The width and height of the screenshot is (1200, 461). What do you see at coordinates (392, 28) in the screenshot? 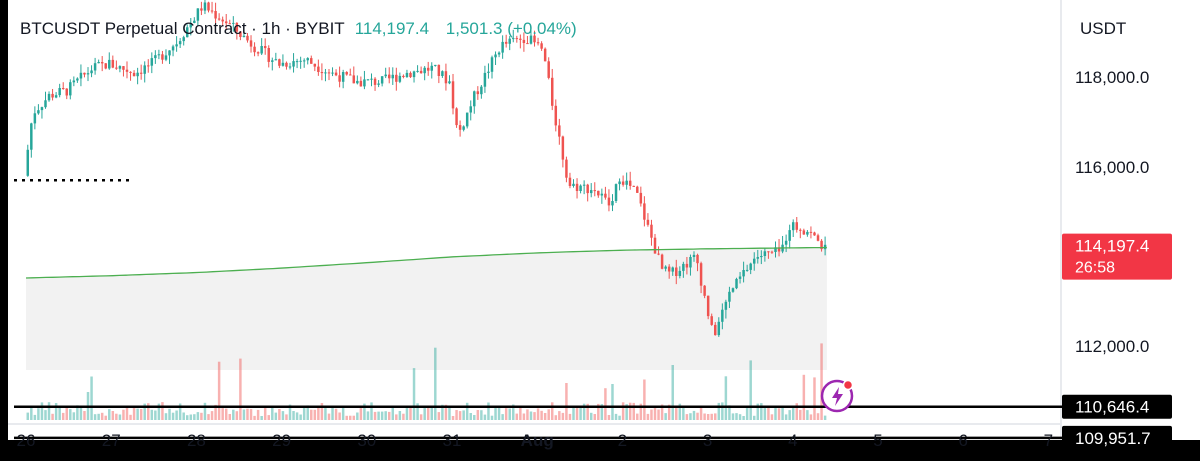
I see `header-last-price: 114,197.4` at bounding box center [392, 28].